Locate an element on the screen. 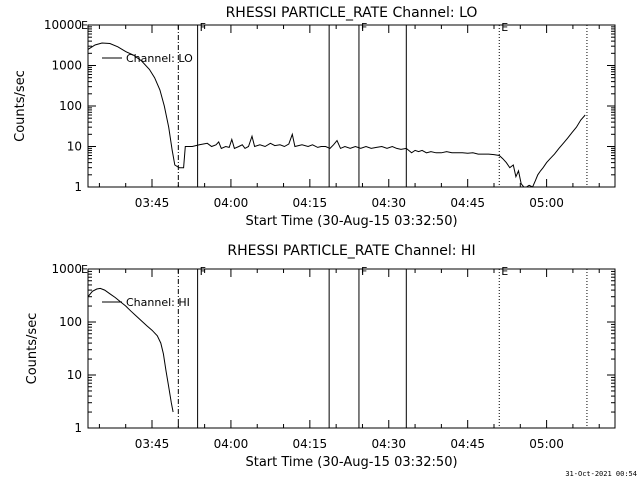 The width and height of the screenshot is (640, 480). chart-title: RHESSI PARTICLE_RATE Channel: HI is located at coordinates (351, 251).